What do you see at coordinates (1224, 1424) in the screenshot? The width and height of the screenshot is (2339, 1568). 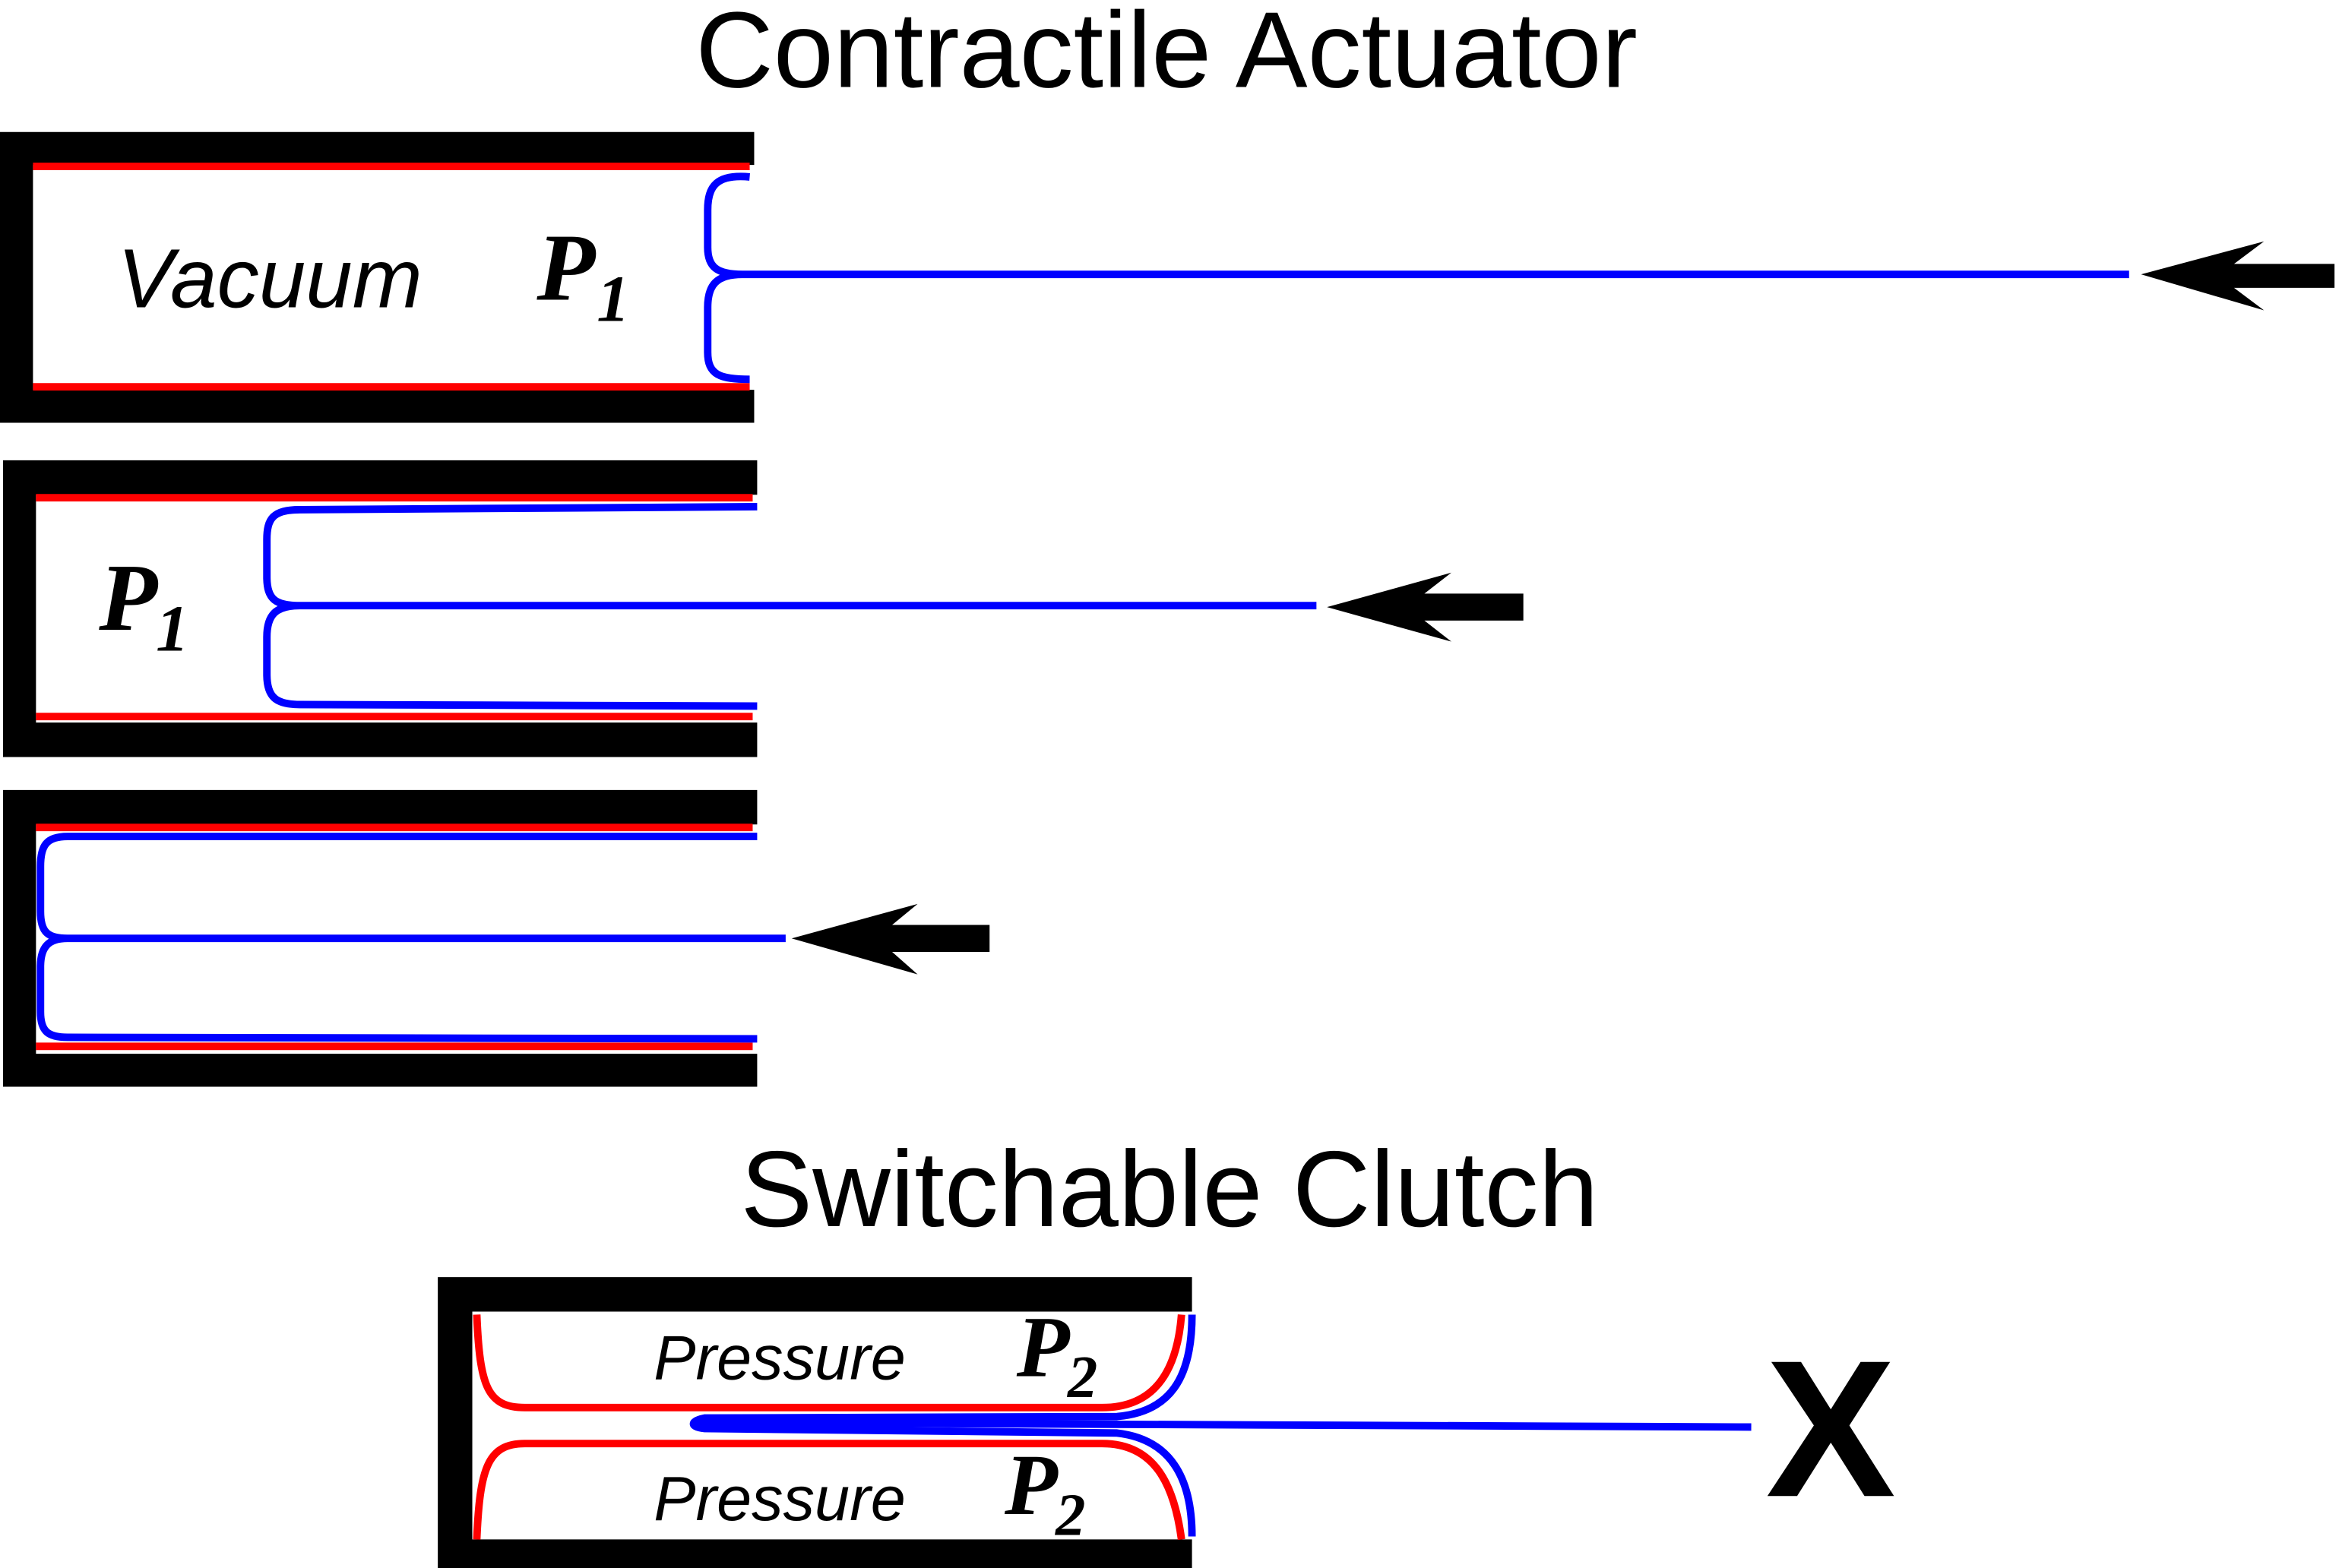 I see `tendon` at bounding box center [1224, 1424].